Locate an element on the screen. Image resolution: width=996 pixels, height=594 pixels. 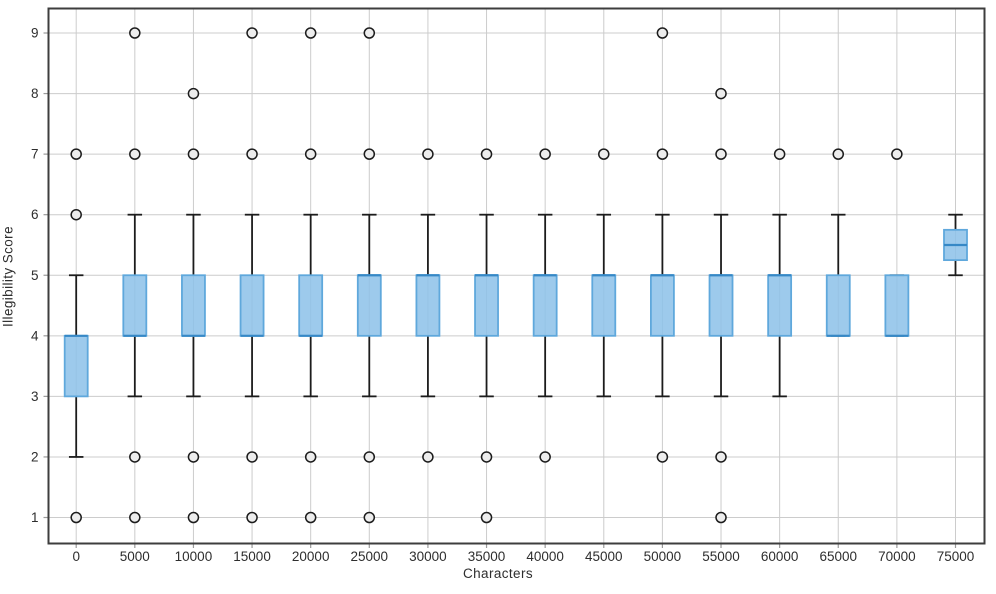
x-tick-label: 35000 is located at coordinates (487, 556).